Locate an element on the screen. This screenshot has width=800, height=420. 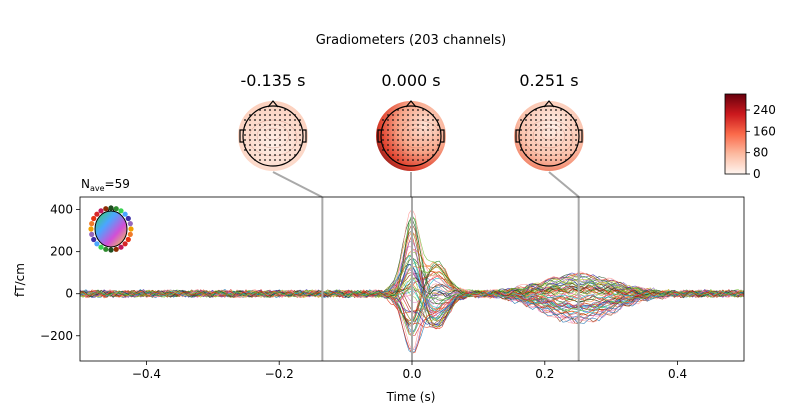
y-axis: −200 0 200 400 is located at coordinates (60, 273).